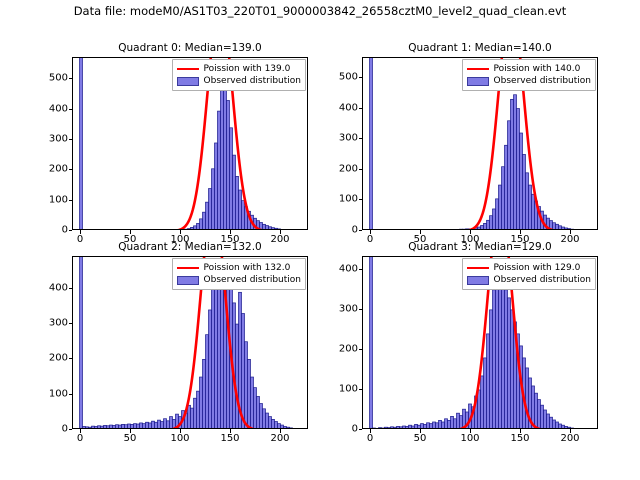 This screenshot has height=480, width=640. Describe the element at coordinates (528, 274) in the screenshot. I see `legend-quadrant-3: Poission with 129.0 Observed distribution` at that location.